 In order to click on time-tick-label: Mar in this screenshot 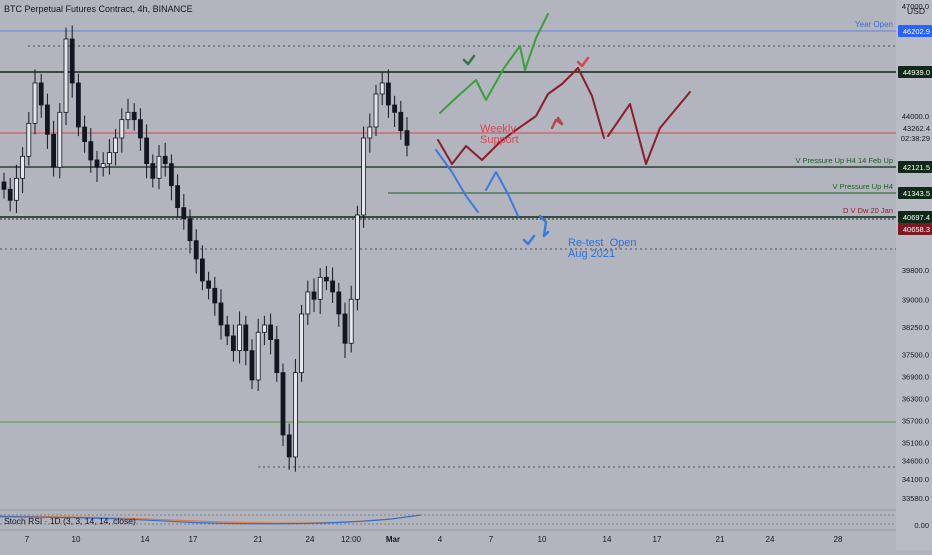, I will do `click(393, 539)`.